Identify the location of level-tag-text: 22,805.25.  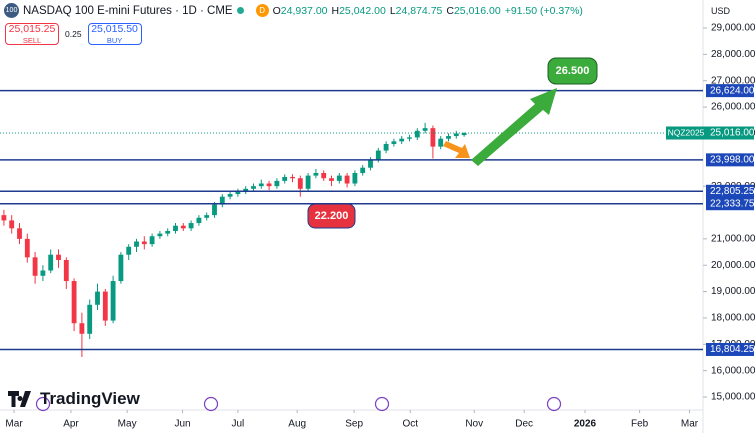
(732, 191).